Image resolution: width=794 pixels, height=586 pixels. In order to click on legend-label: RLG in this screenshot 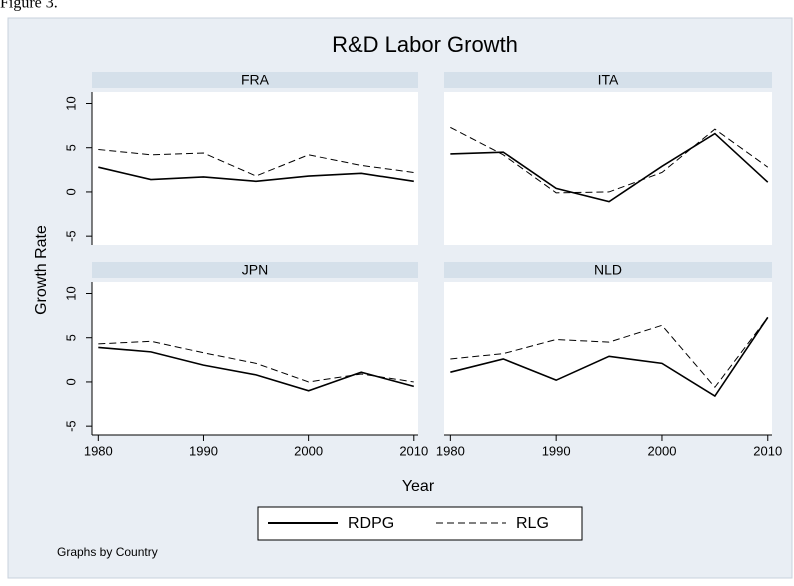, I will do `click(532, 523)`.